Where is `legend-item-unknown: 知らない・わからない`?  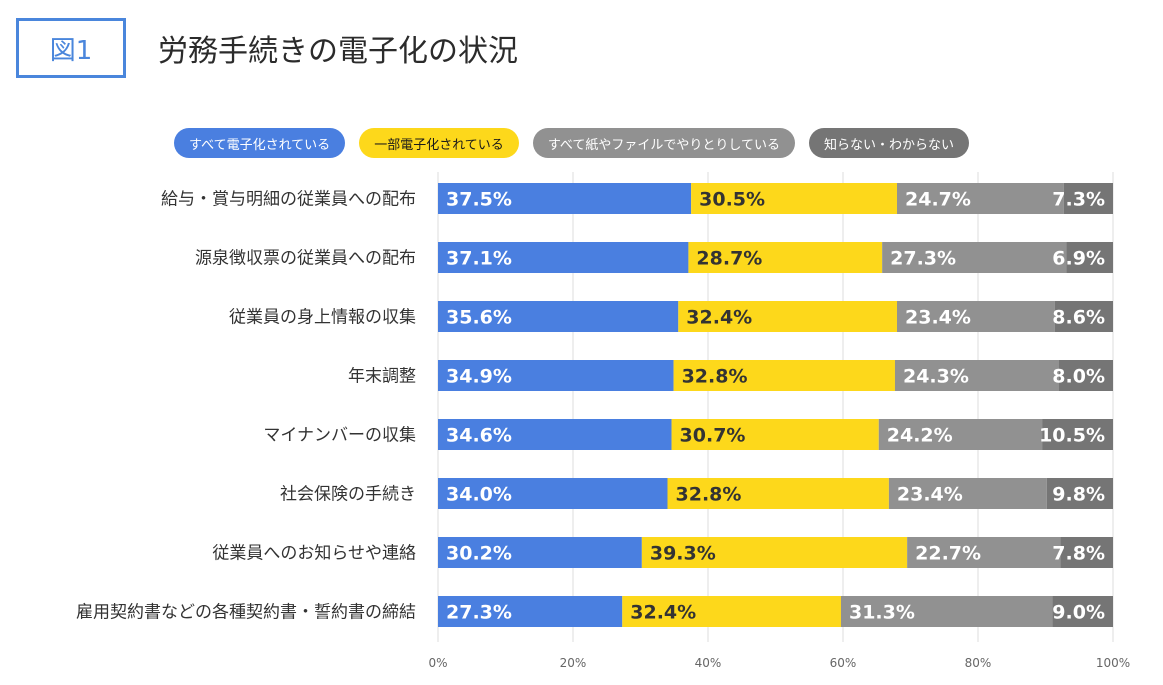
legend-item-unknown: 知らない・わからない is located at coordinates (889, 143).